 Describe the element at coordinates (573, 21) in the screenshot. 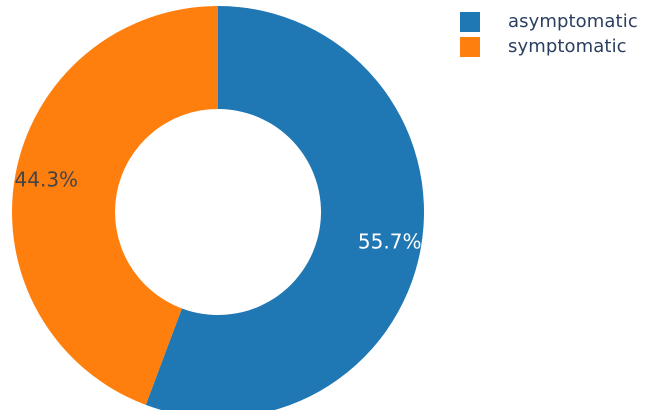

I see `legend-label-asymptomatic: asymptomatic` at that location.